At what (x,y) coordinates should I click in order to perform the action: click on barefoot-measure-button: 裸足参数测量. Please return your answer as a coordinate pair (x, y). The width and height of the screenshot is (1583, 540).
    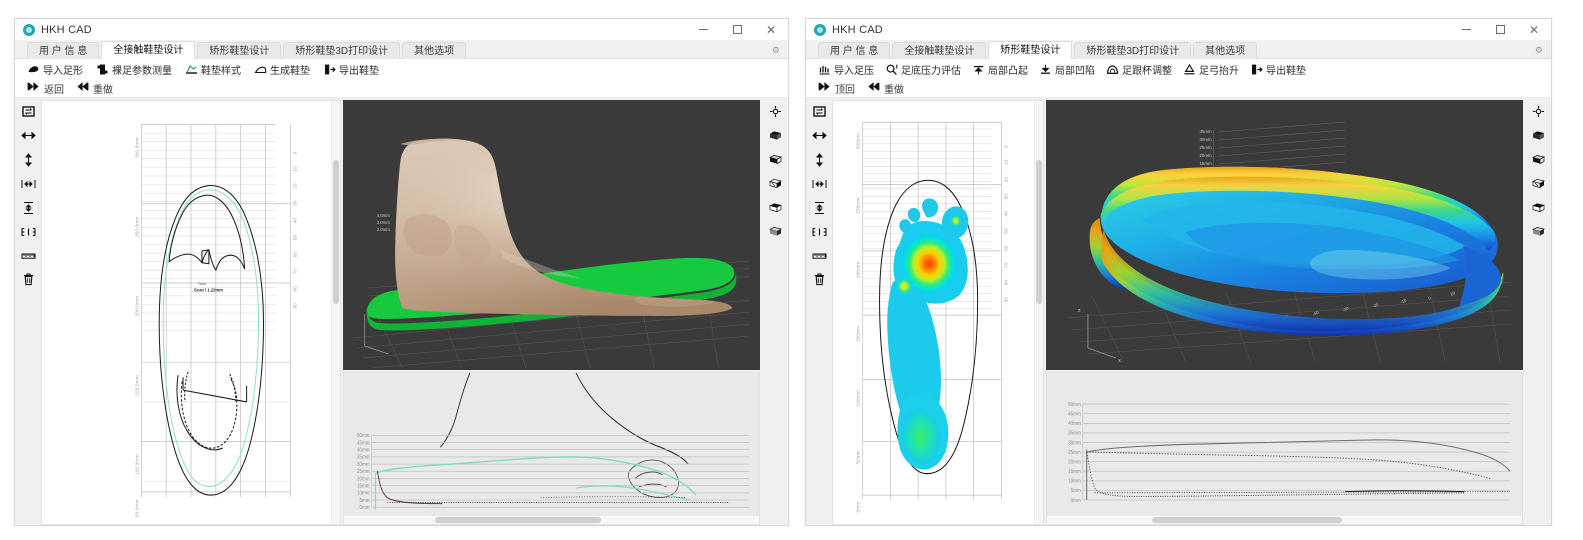
    Looking at the image, I should click on (134, 69).